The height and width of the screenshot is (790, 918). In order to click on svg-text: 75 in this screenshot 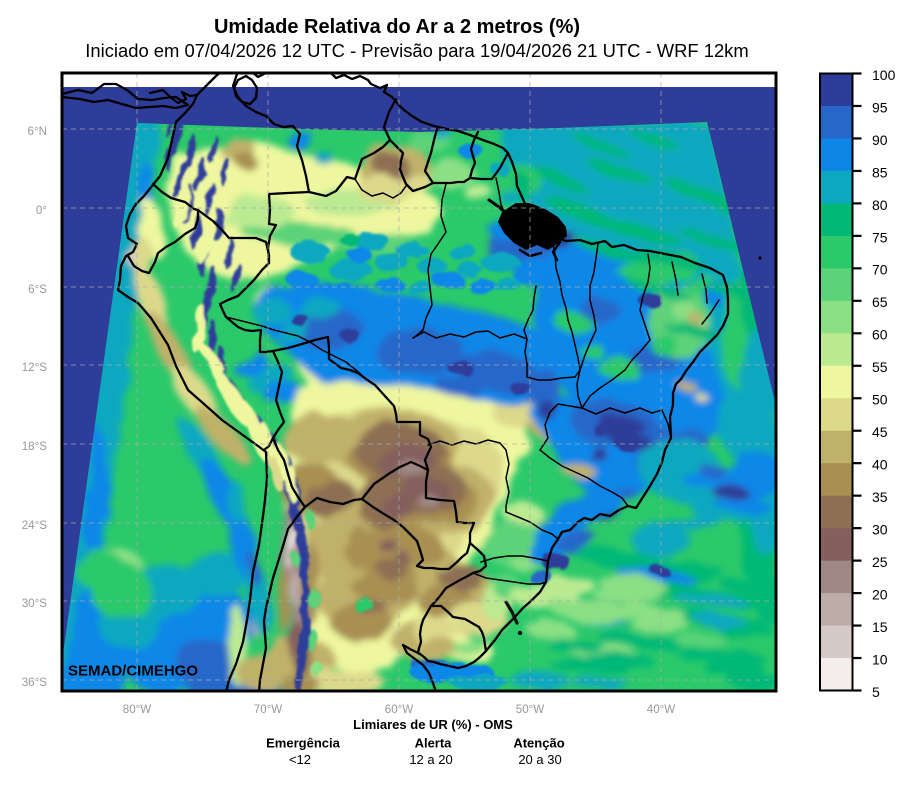, I will do `click(880, 237)`.